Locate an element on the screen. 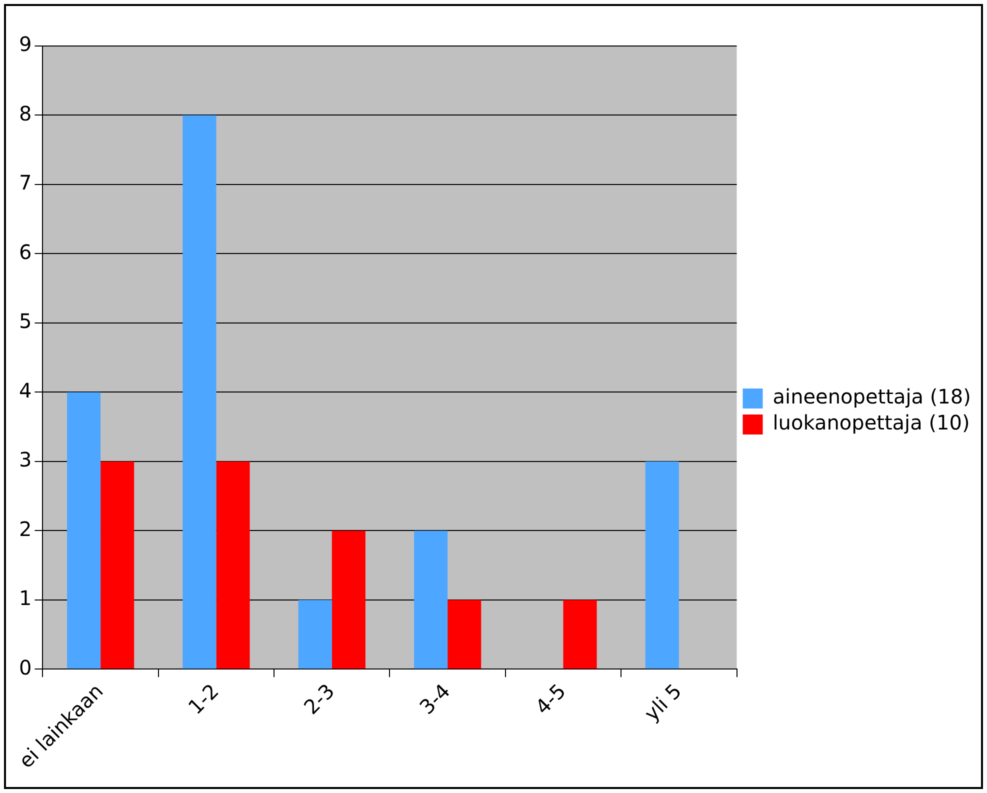 The height and width of the screenshot is (793, 987). y-tick-label: 8 is located at coordinates (25, 113).